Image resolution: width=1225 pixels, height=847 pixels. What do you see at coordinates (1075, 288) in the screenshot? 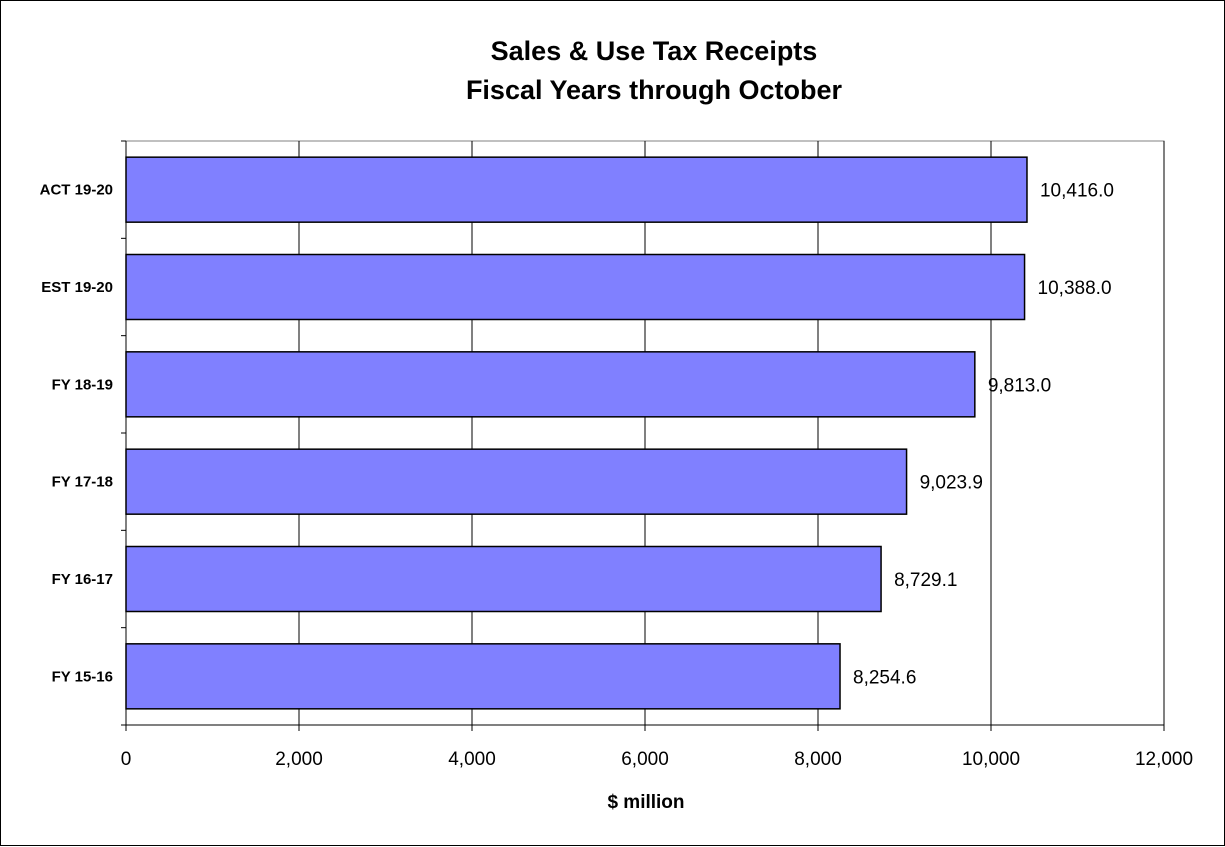
I see `data-label: 10,388.0` at bounding box center [1075, 288].